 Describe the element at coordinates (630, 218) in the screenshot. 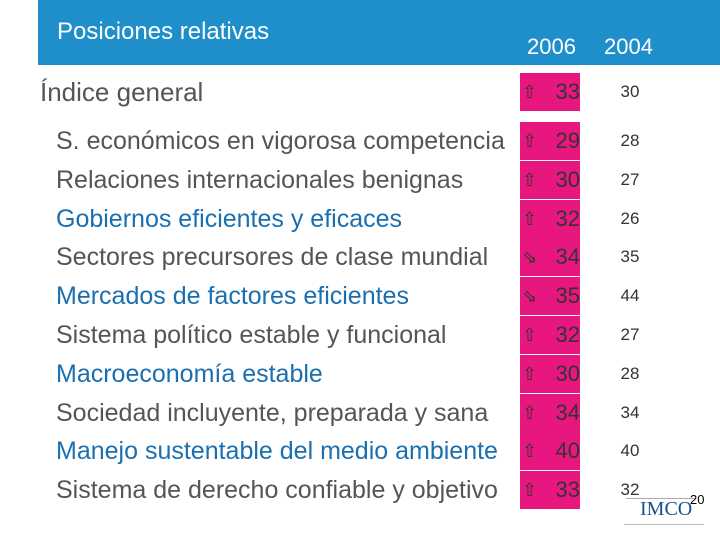

I see `value-2004: 26` at that location.